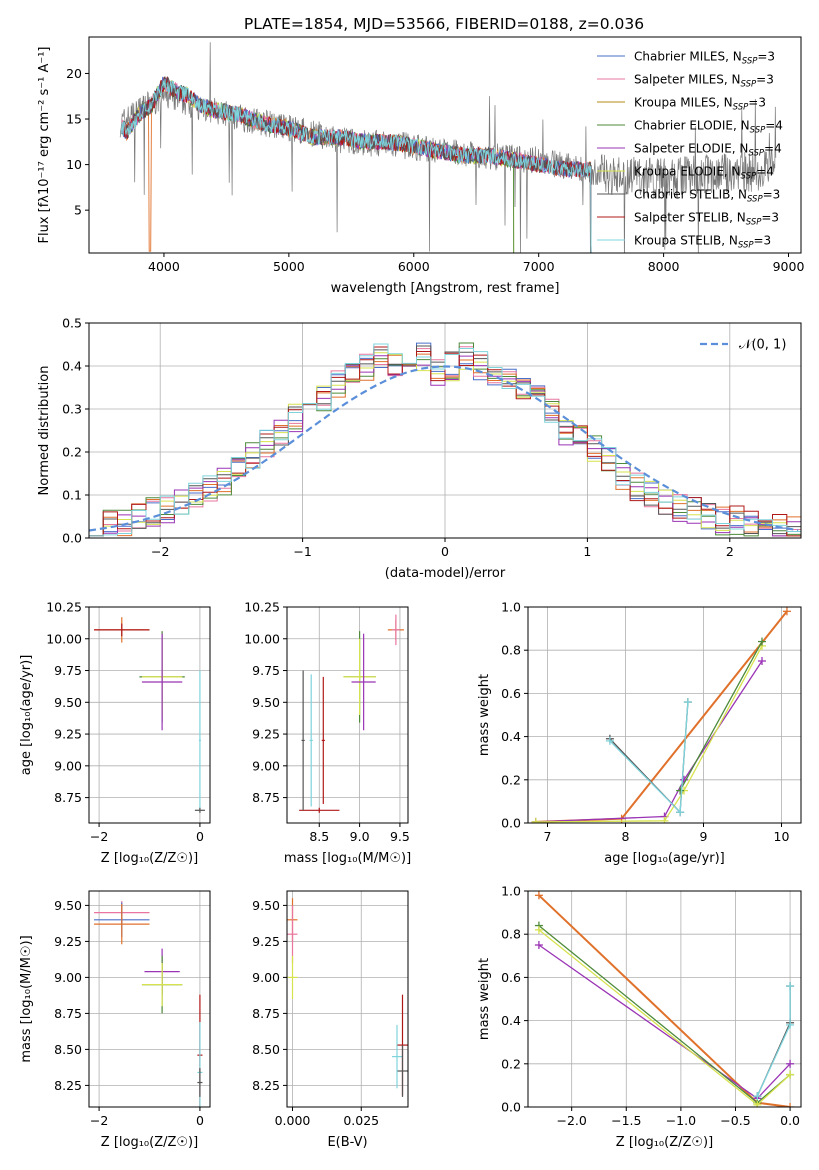 The image size is (819, 1170). Describe the element at coordinates (511, 977) in the screenshot. I see `weight_vs_Z-ytick-label: 0.6` at that location.